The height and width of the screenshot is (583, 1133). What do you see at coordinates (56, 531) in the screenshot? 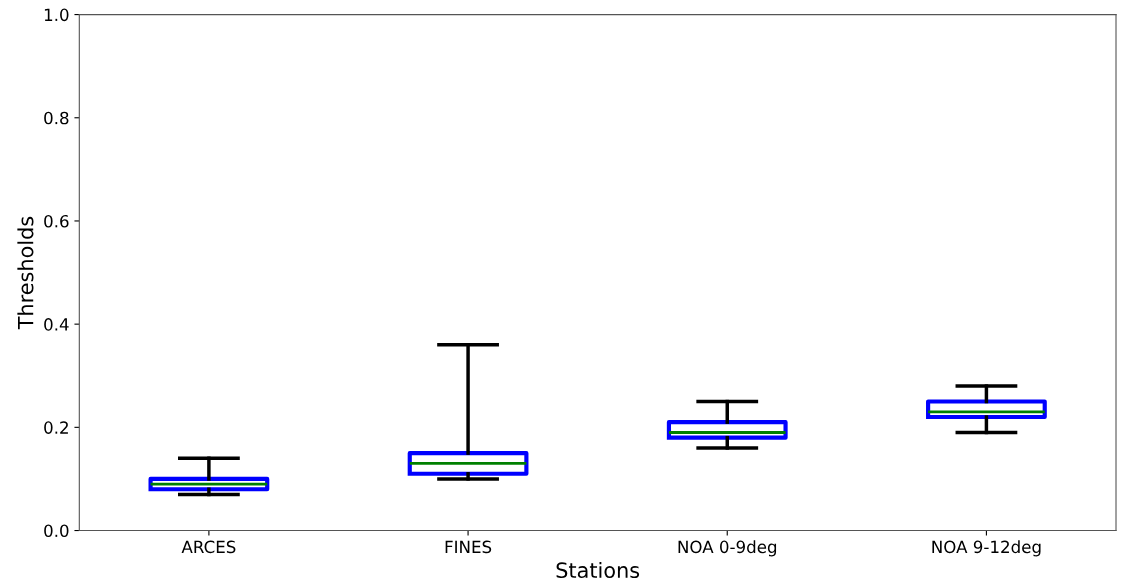
I see `y-tick-label: 0.0` at bounding box center [56, 531].